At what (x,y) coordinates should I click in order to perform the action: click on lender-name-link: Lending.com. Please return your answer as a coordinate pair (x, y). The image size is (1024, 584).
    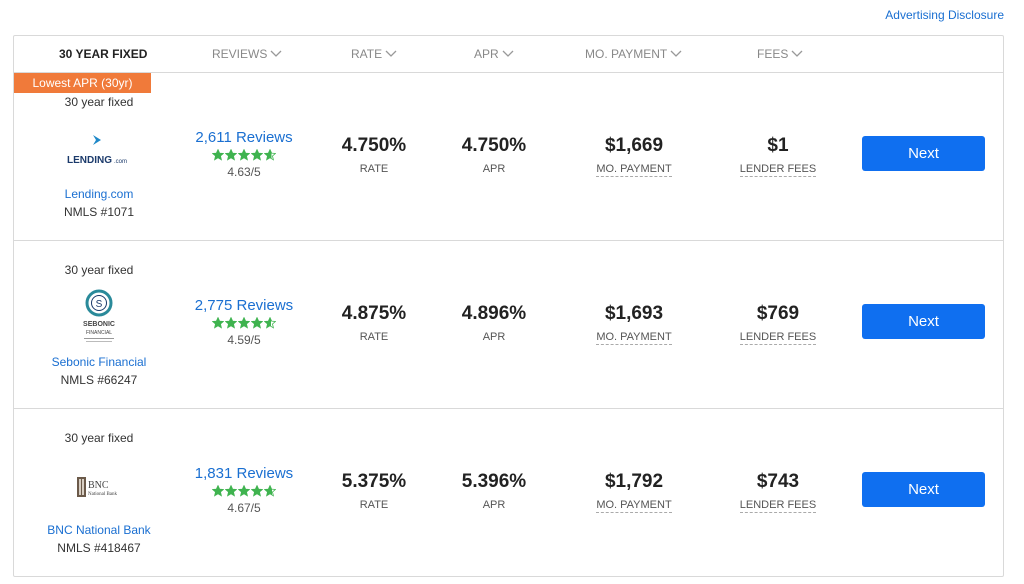
    Looking at the image, I should click on (99, 194).